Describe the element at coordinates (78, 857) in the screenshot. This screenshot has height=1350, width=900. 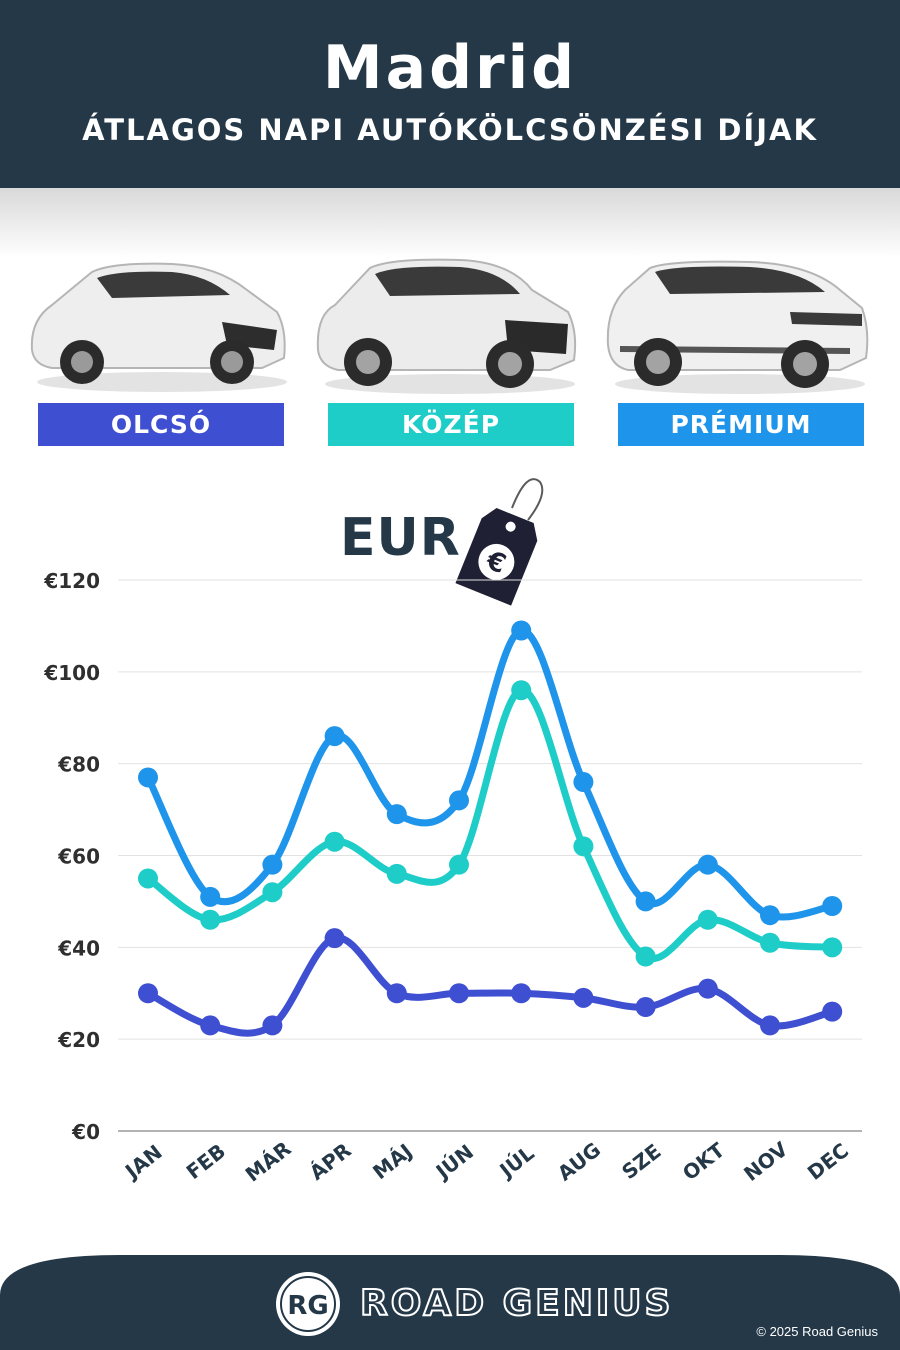
I see `y-tick-label: €60` at that location.